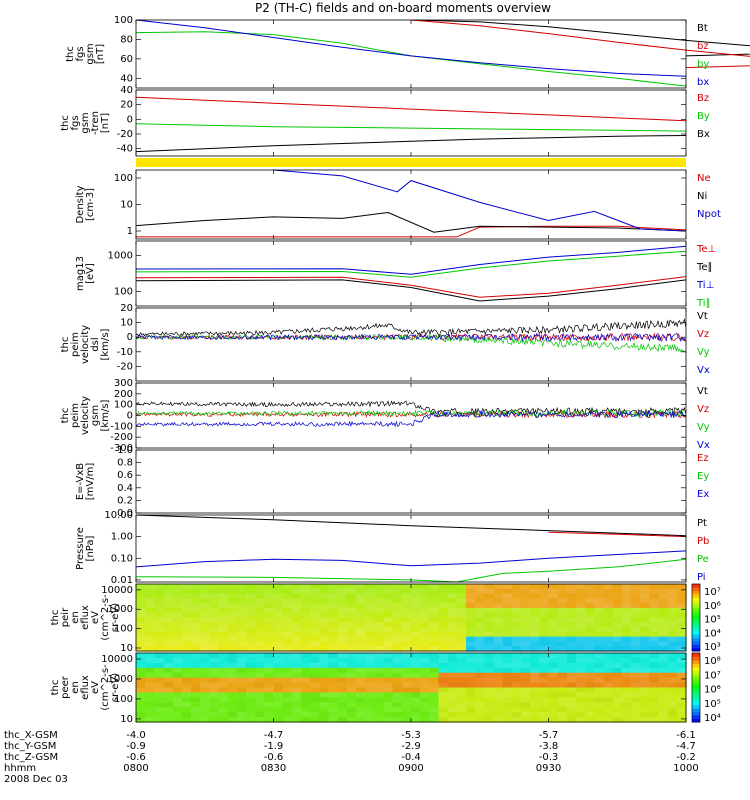 The image size is (750, 800). Describe the element at coordinates (80, 273) in the screenshot. I see `y-axis-label-line: mag13` at that location.